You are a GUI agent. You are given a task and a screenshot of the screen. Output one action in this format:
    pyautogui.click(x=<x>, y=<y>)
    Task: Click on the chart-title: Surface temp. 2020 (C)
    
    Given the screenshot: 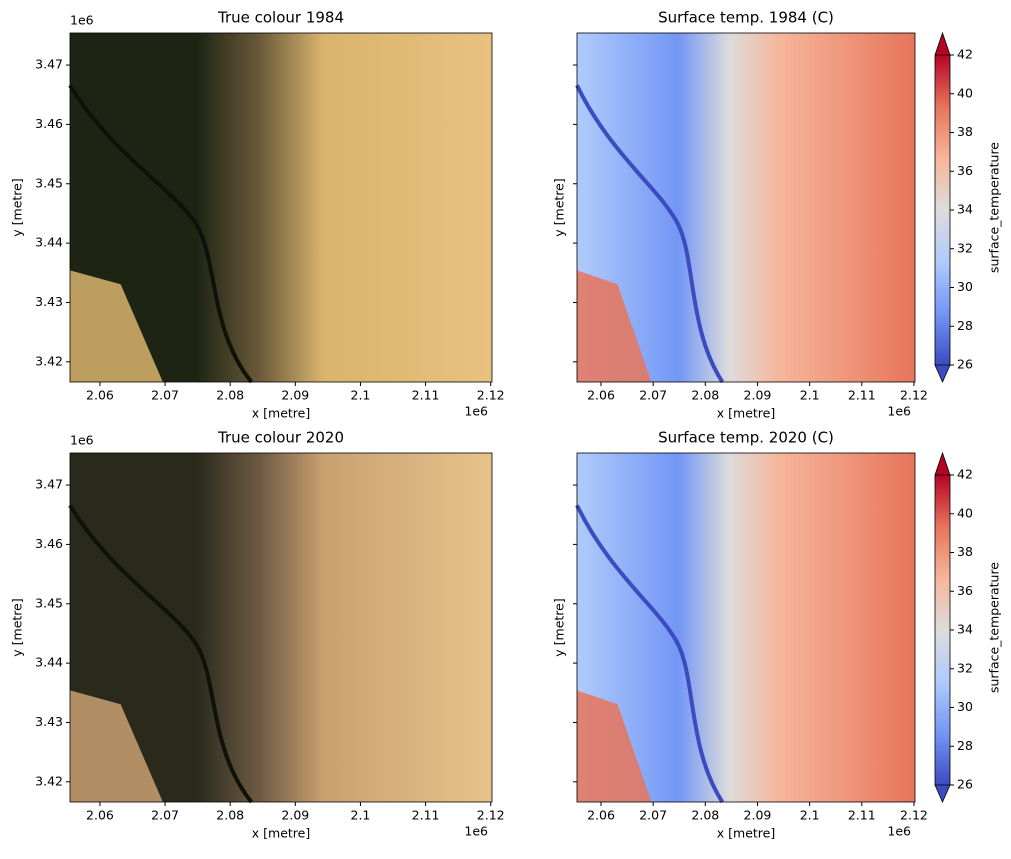 What is the action you would take?
    pyautogui.click(x=746, y=438)
    